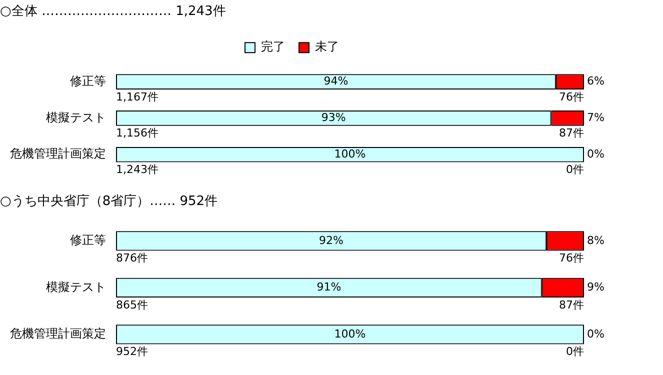 This screenshot has width=663, height=375. What do you see at coordinates (137, 169) in the screenshot?
I see `annotation: 1,243件` at bounding box center [137, 169].